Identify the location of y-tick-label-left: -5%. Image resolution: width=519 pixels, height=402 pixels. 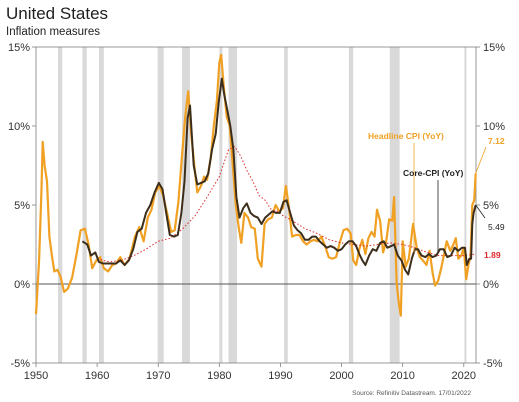
(20, 364).